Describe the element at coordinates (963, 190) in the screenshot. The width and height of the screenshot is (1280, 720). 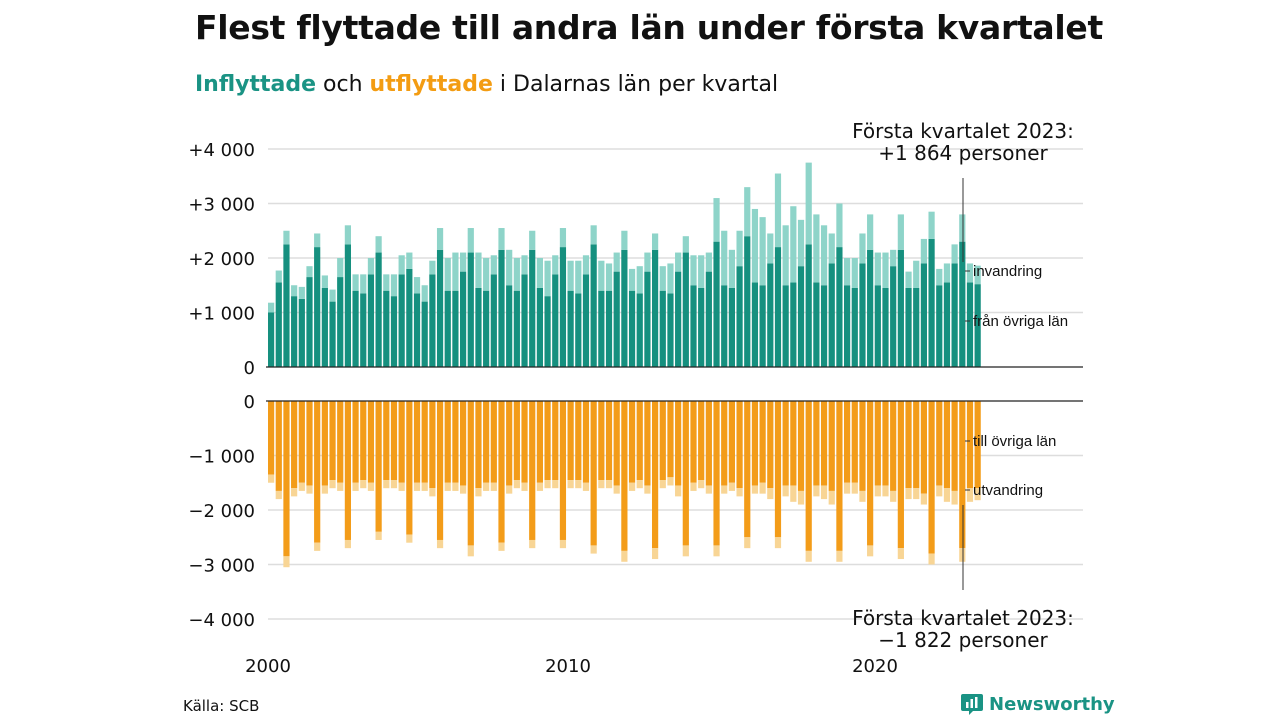
I see `annotation-top: Första kvartalet 2023: +1 864 personer` at that location.